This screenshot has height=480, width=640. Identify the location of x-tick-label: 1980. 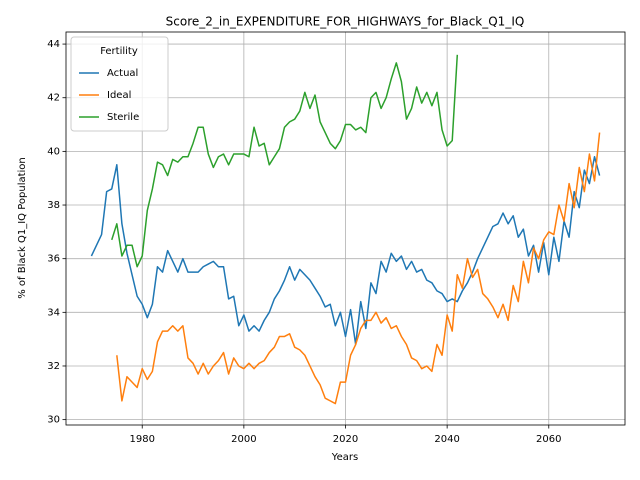
(142, 439).